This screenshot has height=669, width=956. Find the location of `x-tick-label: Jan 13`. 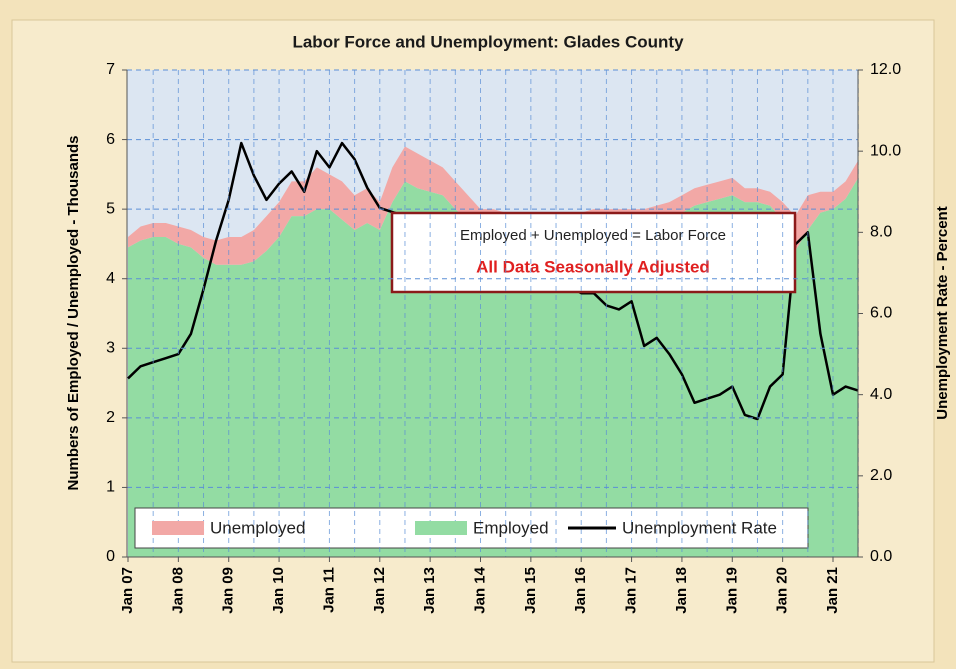

x-tick-label: Jan 13 is located at coordinates (429, 590).